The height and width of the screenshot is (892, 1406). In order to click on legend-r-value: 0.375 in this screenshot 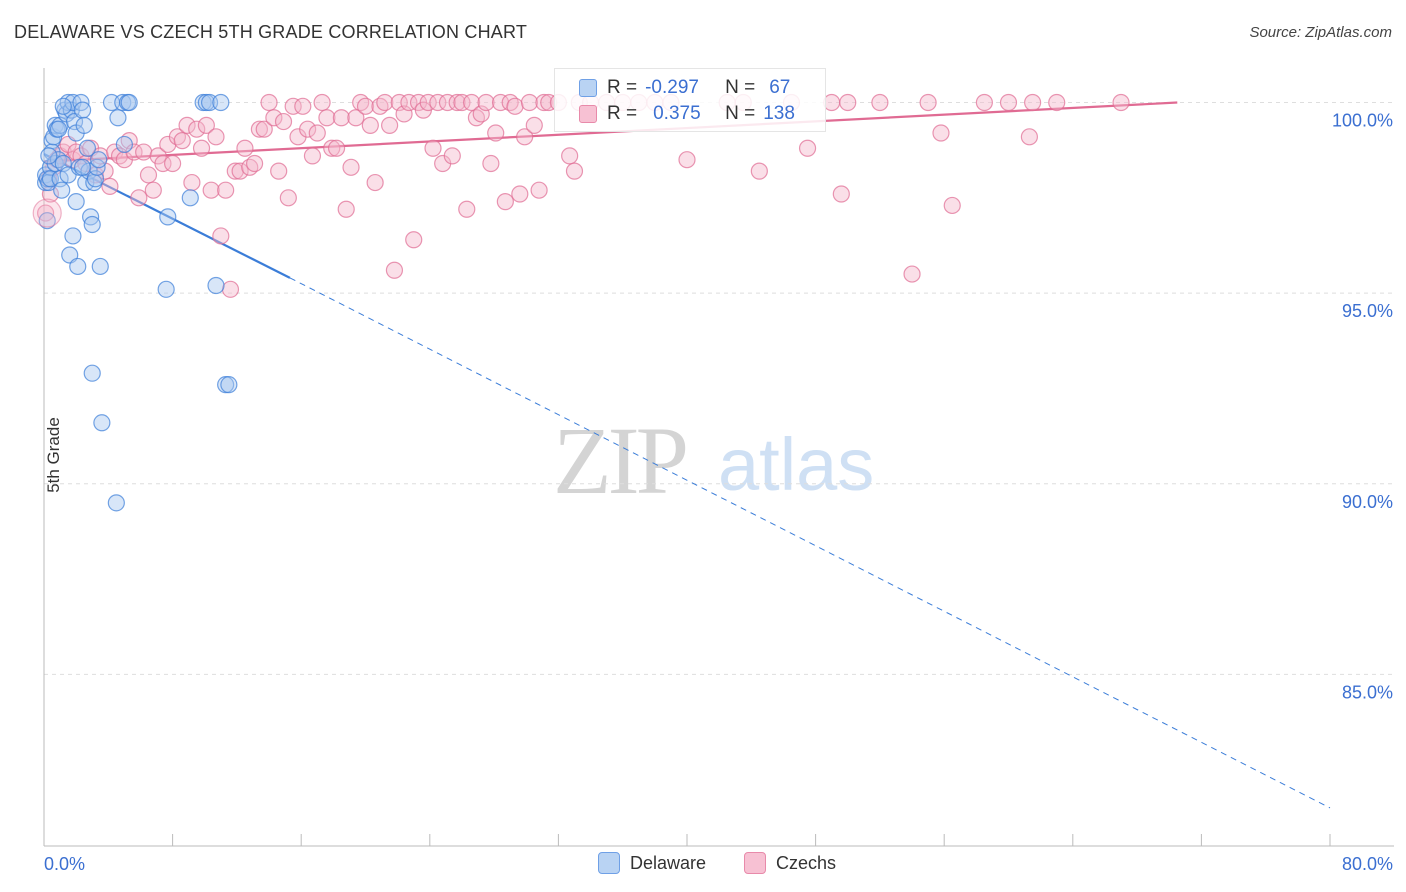, I will do `click(677, 113)`.